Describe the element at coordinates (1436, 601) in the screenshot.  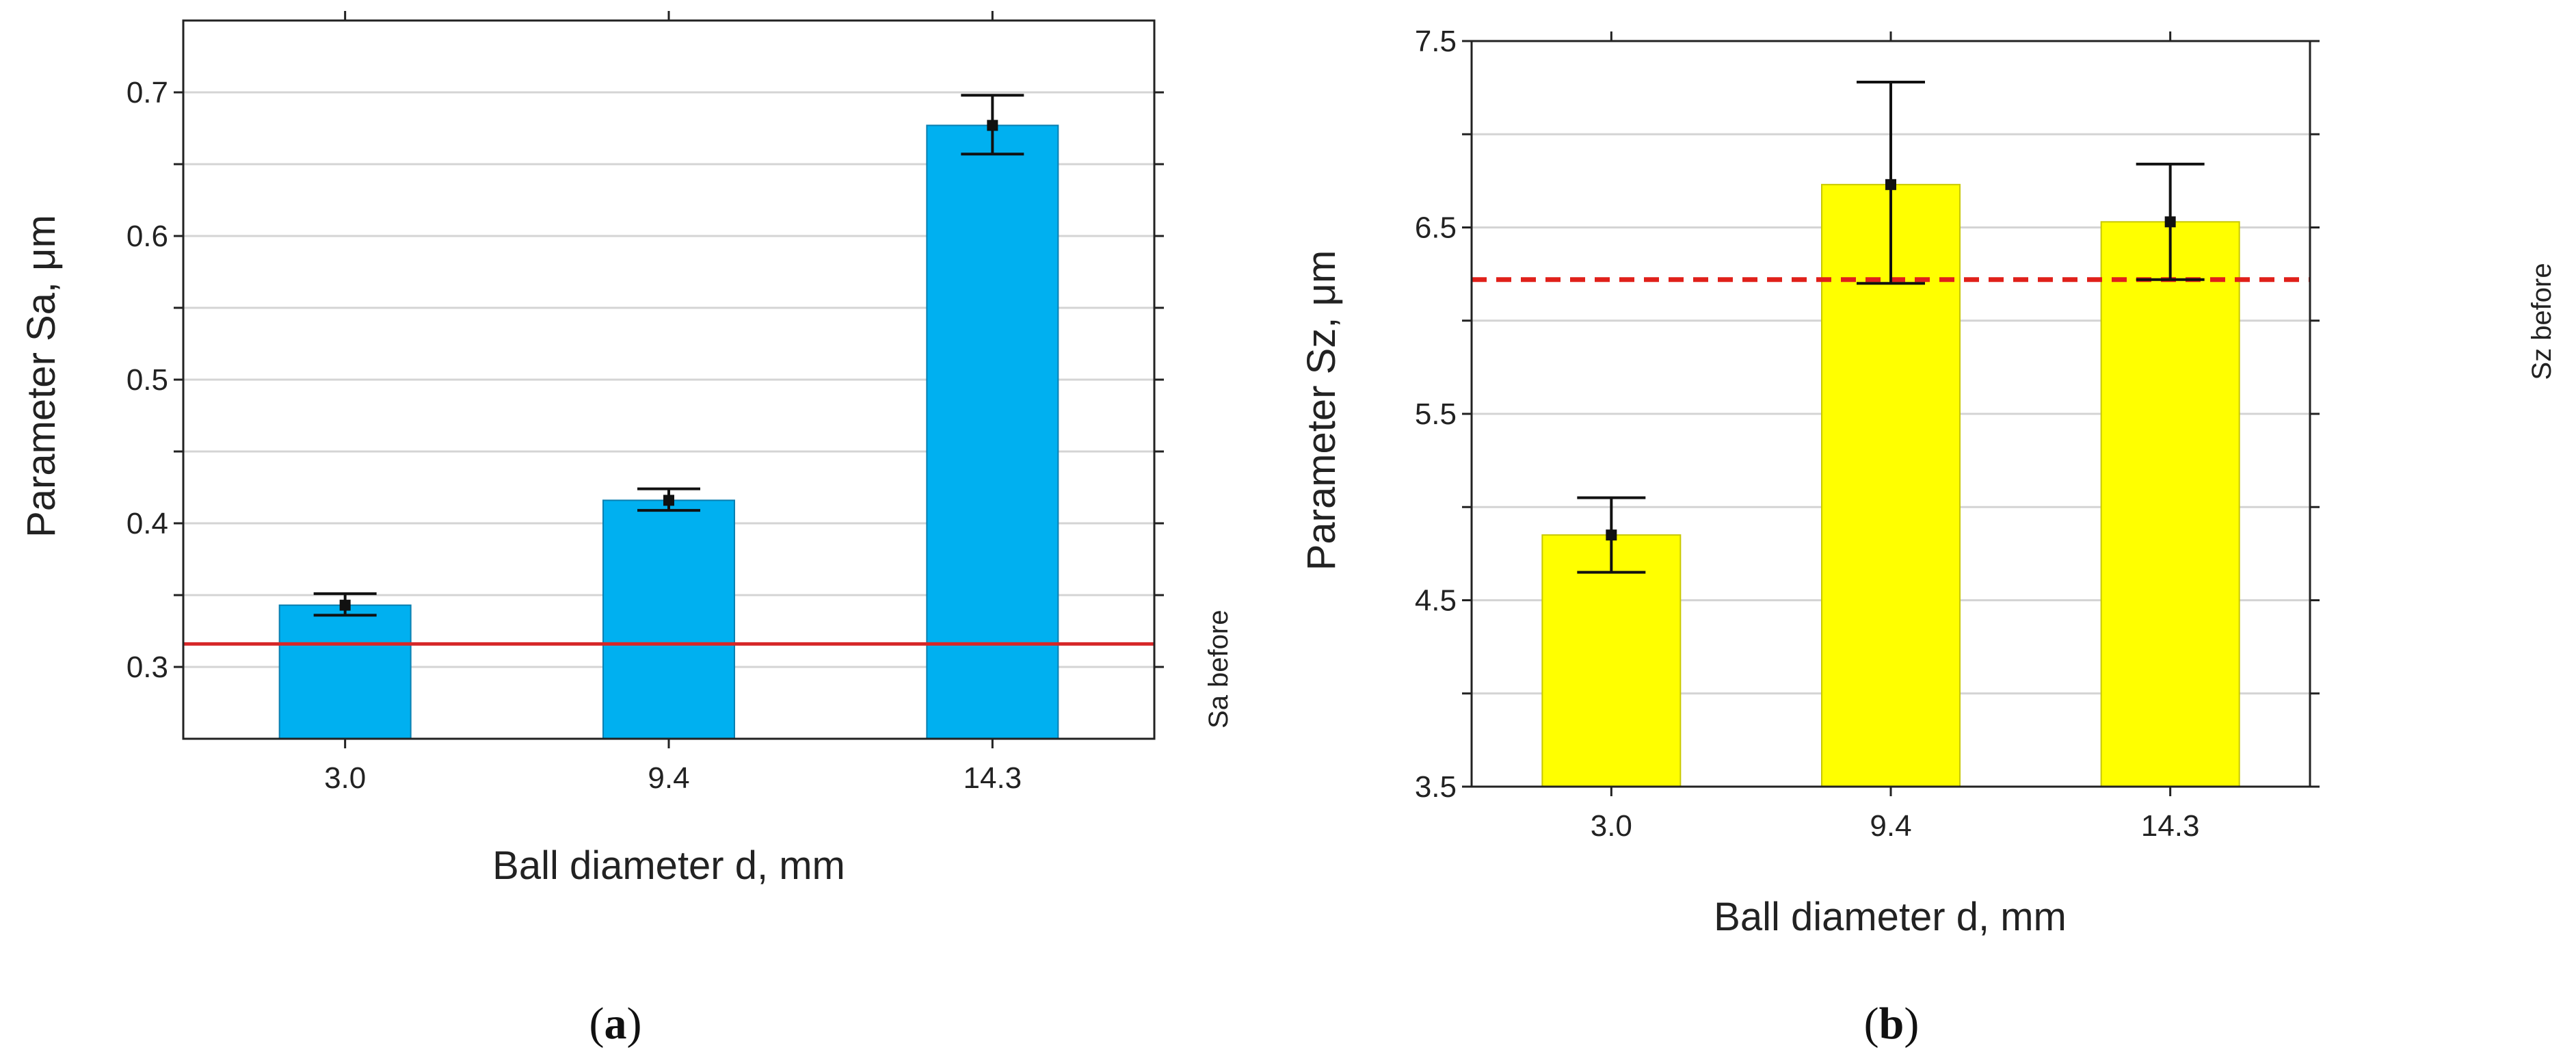
I see `y-tick-label: 4.5` at that location.